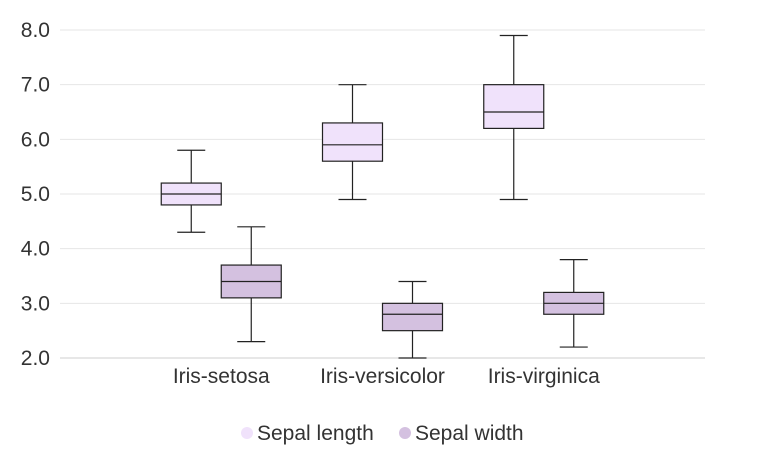 This screenshot has height=450, width=780. I want to click on series-sepal-width, so click(412, 292).